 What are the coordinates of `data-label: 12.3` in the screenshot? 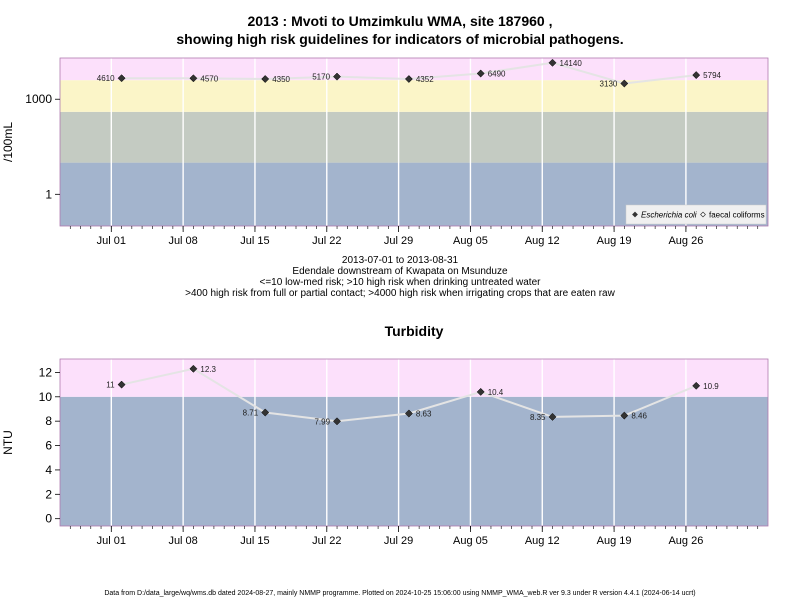 It's located at (208, 369).